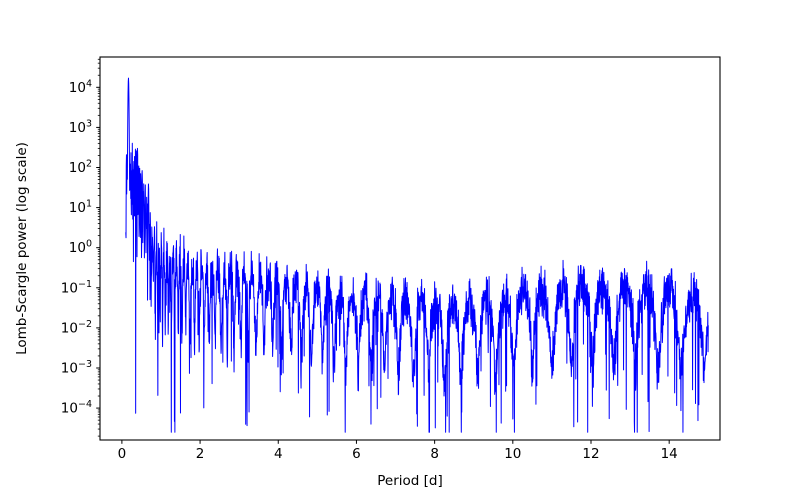  I want to click on x-tick-label: 2, so click(200, 454).